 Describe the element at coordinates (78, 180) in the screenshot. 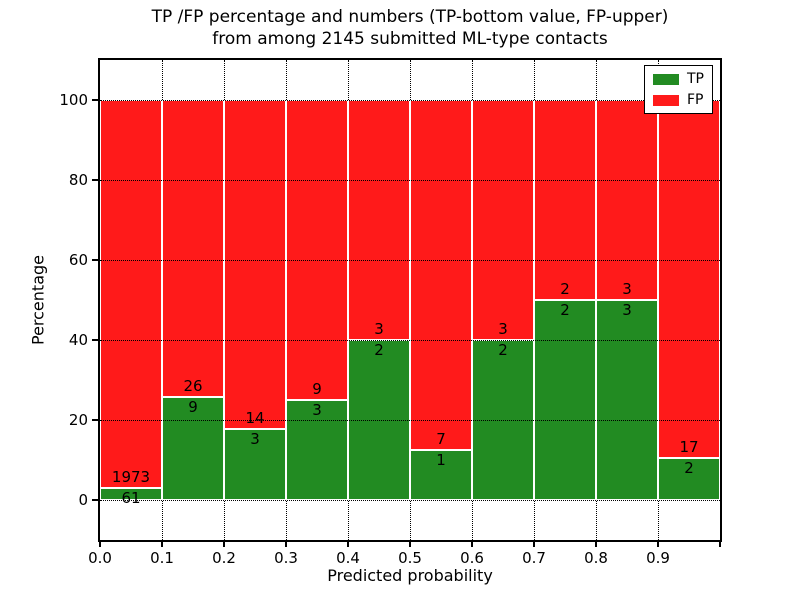

I see `y-tick-label: 80` at that location.